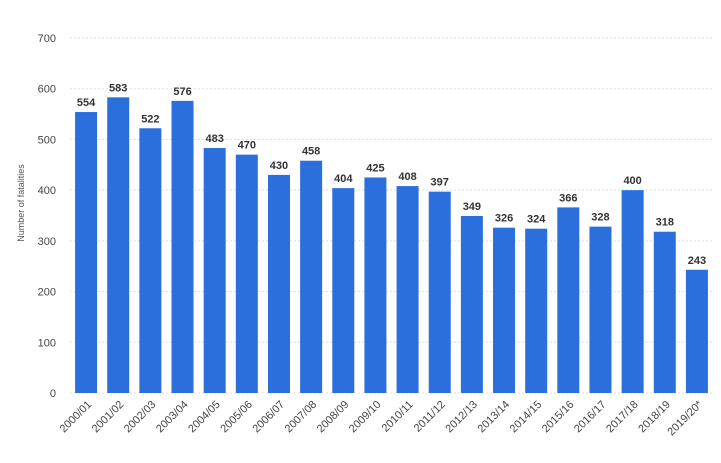 The width and height of the screenshot is (721, 463). Describe the element at coordinates (311, 152) in the screenshot. I see `data-label: 458` at that location.